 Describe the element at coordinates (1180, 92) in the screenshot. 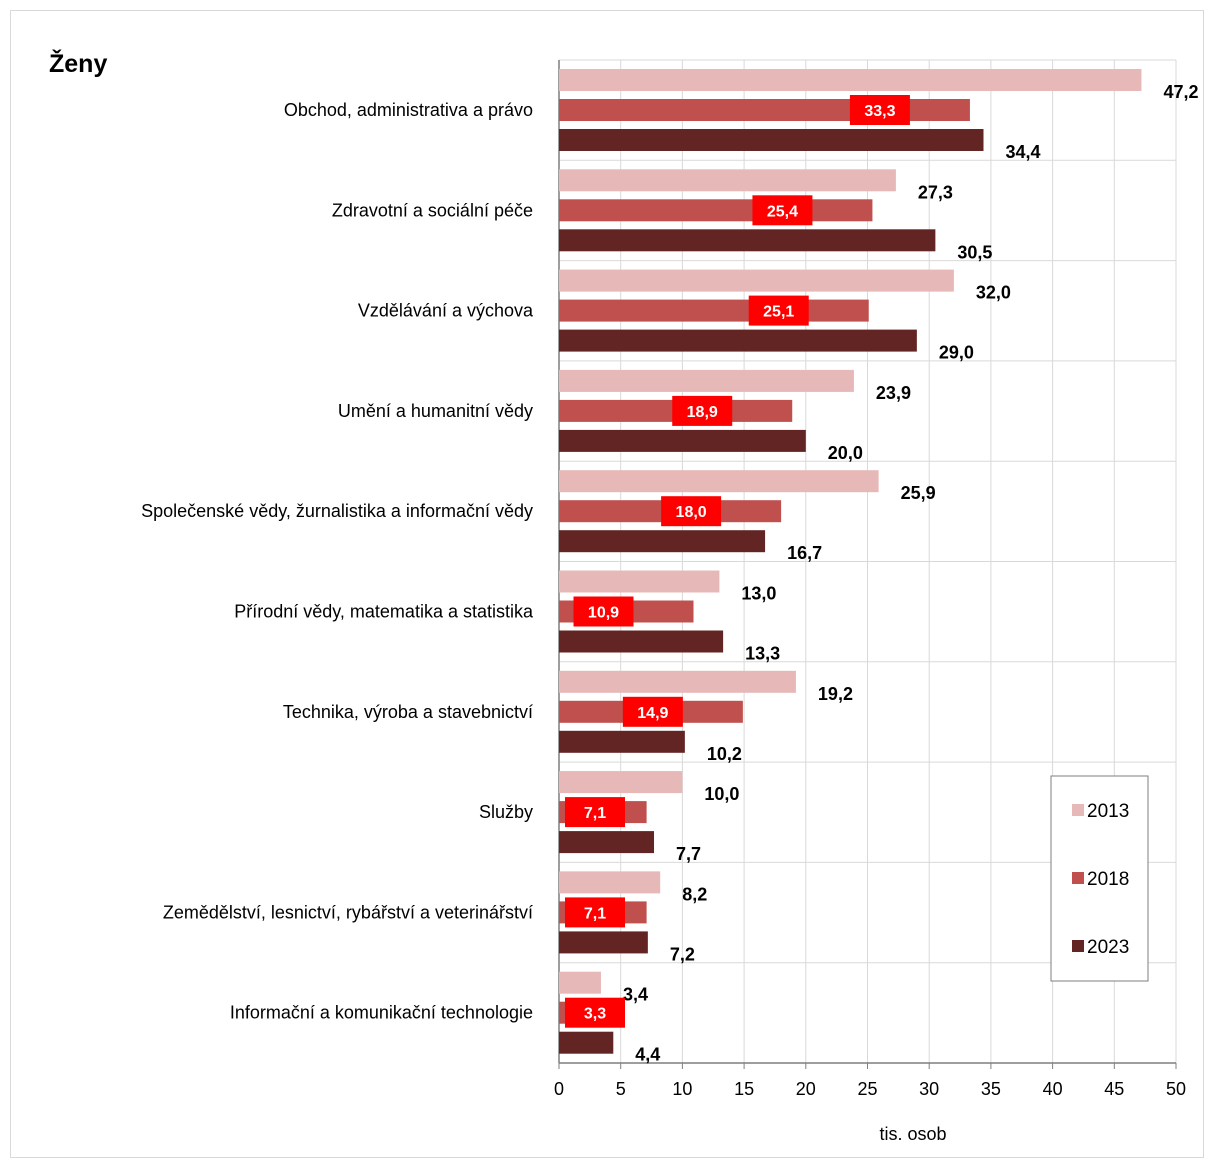

I see `data-label: 47,2` at that location.